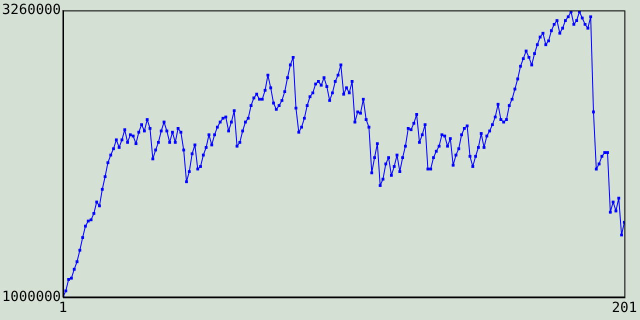 This screenshot has height=320, width=640. I want to click on x-tick-label: 1, so click(63, 308).